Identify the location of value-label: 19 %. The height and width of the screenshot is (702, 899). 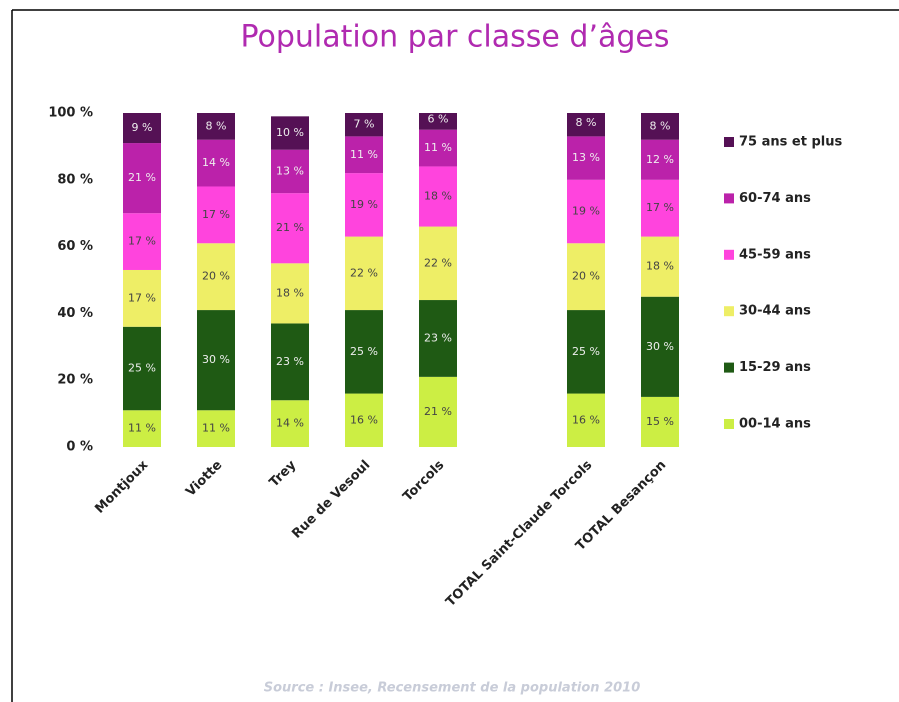
(364, 204).